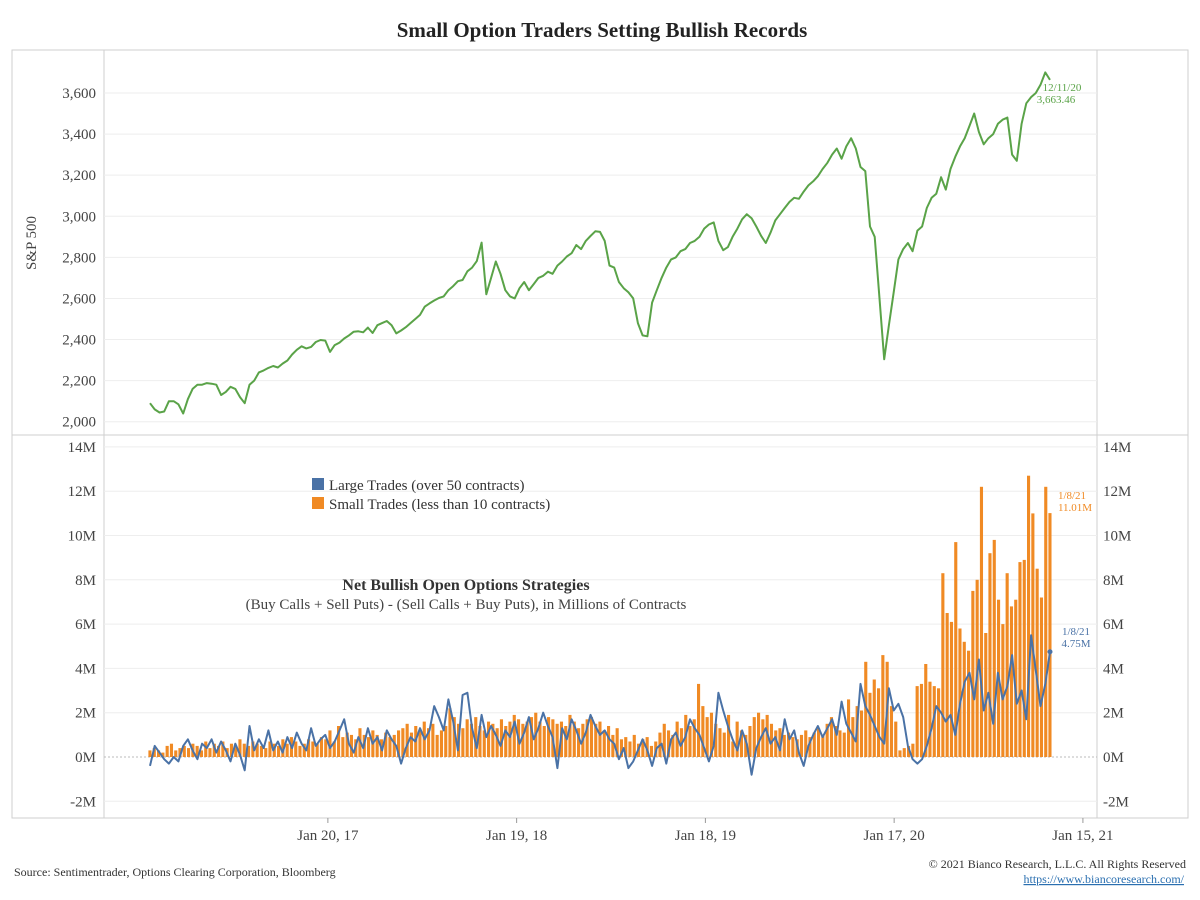 This screenshot has height=900, width=1200. What do you see at coordinates (1062, 88) in the screenshot?
I see `sp500-annotation-date: 12/11/20` at bounding box center [1062, 88].